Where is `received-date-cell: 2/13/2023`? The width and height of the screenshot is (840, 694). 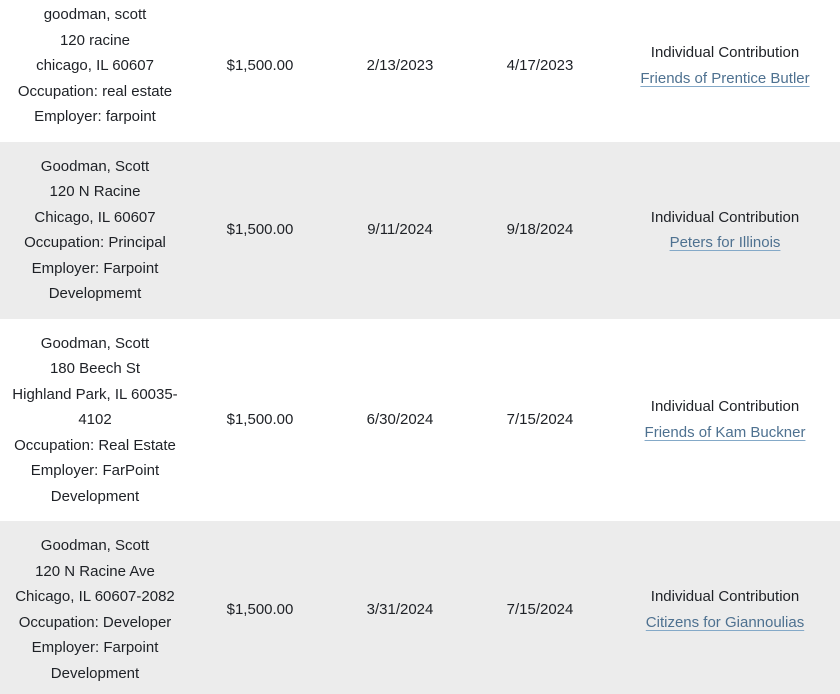 received-date-cell: 2/13/2023 is located at coordinates (400, 71).